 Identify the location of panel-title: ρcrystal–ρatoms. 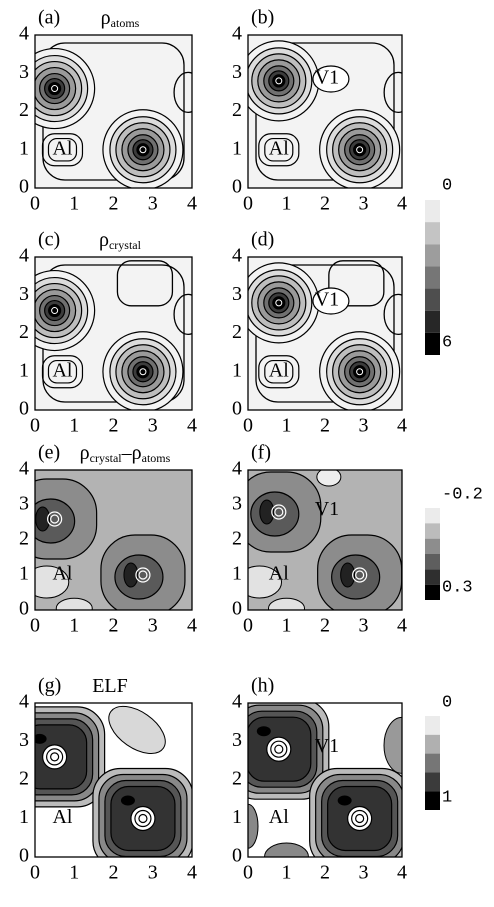
(125, 453).